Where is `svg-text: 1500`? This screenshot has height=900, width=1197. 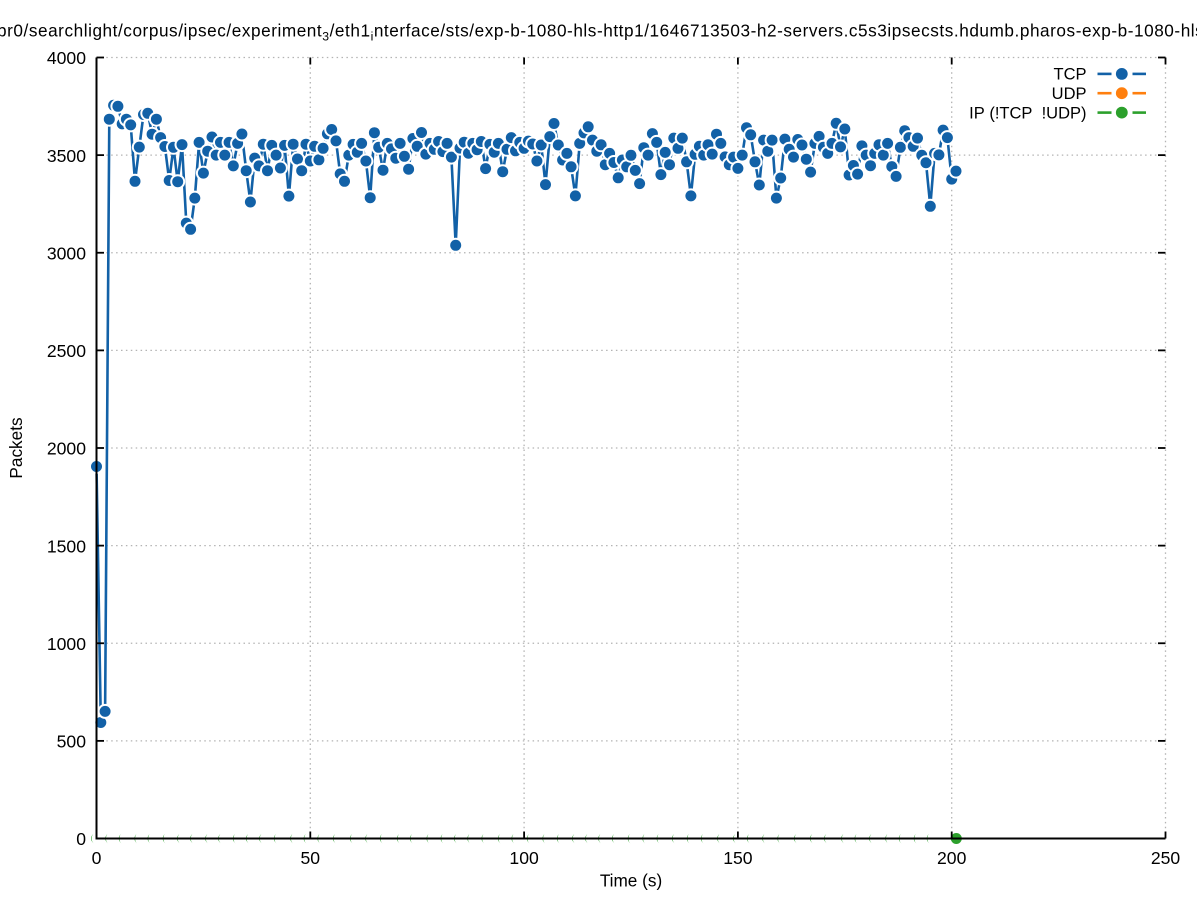
svg-text: 1500 is located at coordinates (66, 546).